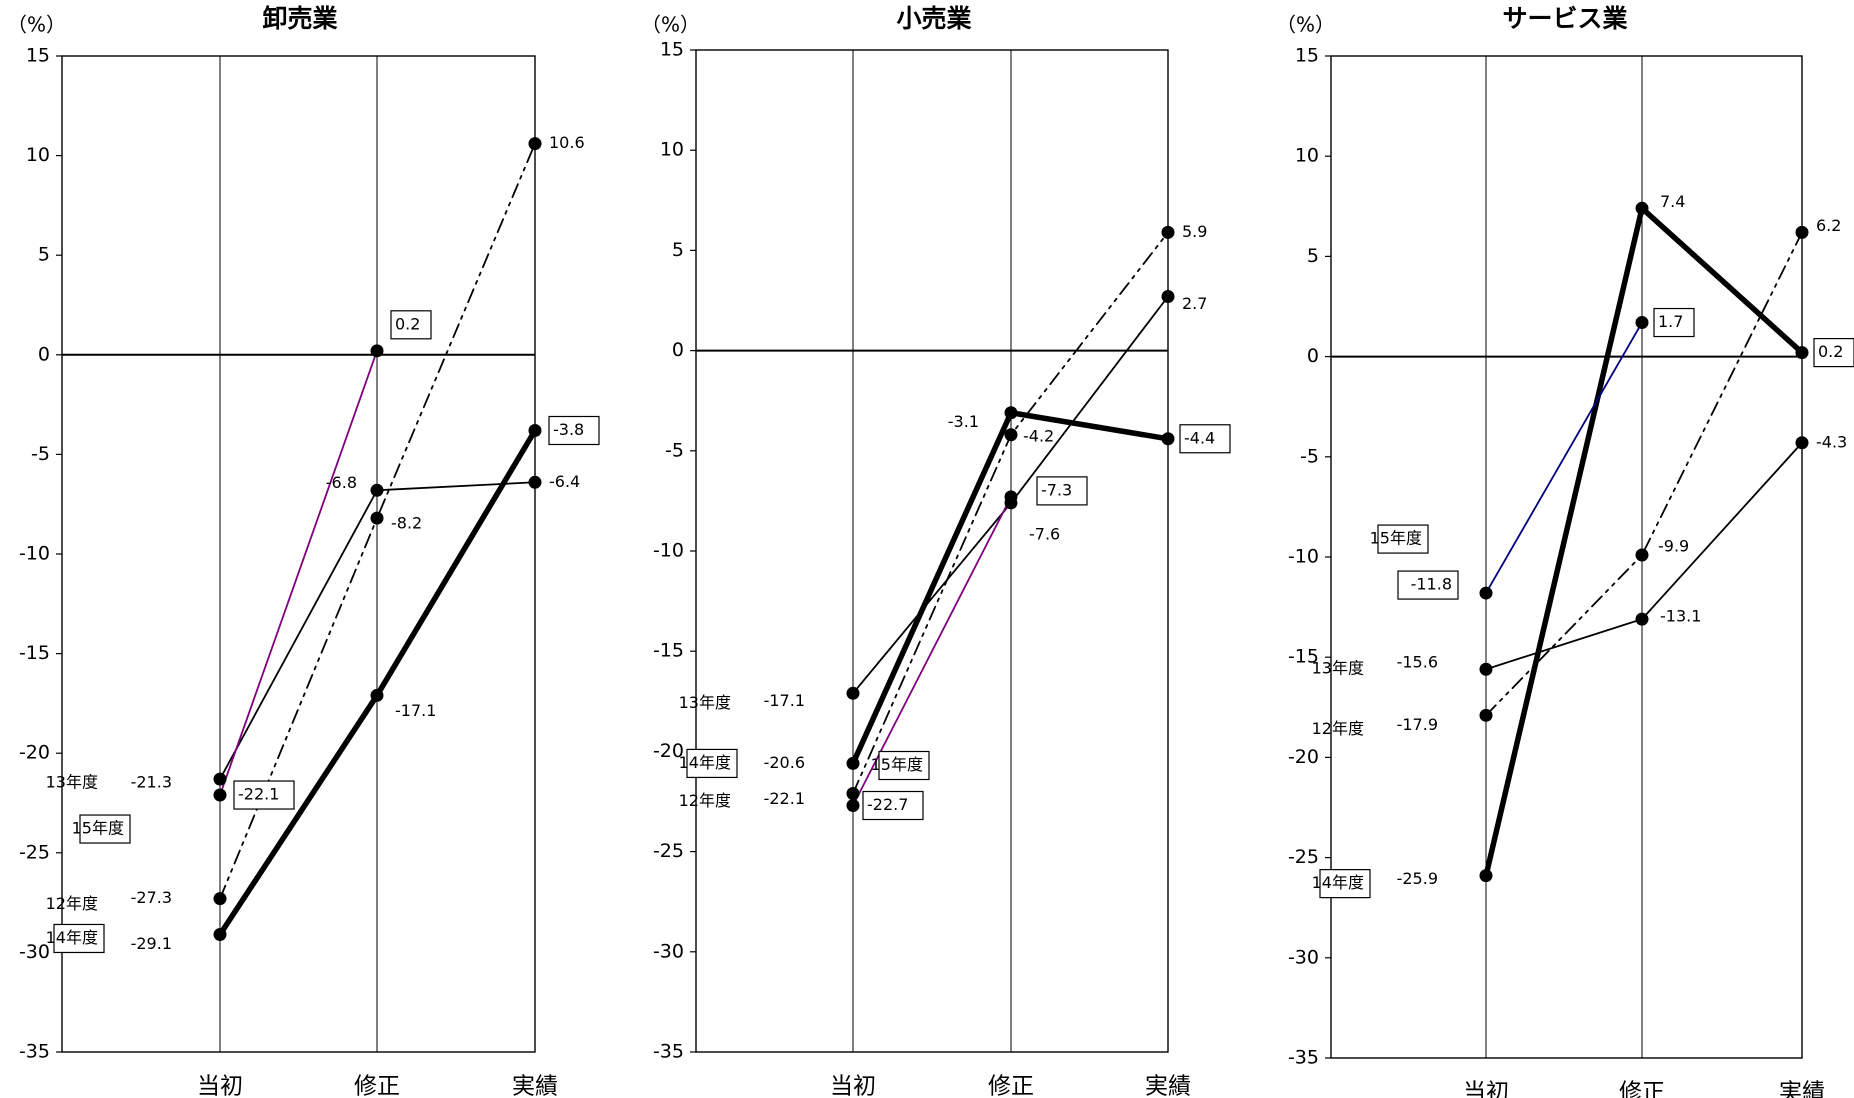 The image size is (1854, 1098). What do you see at coordinates (1830, 351) in the screenshot?
I see `data-label: 0.2` at bounding box center [1830, 351].